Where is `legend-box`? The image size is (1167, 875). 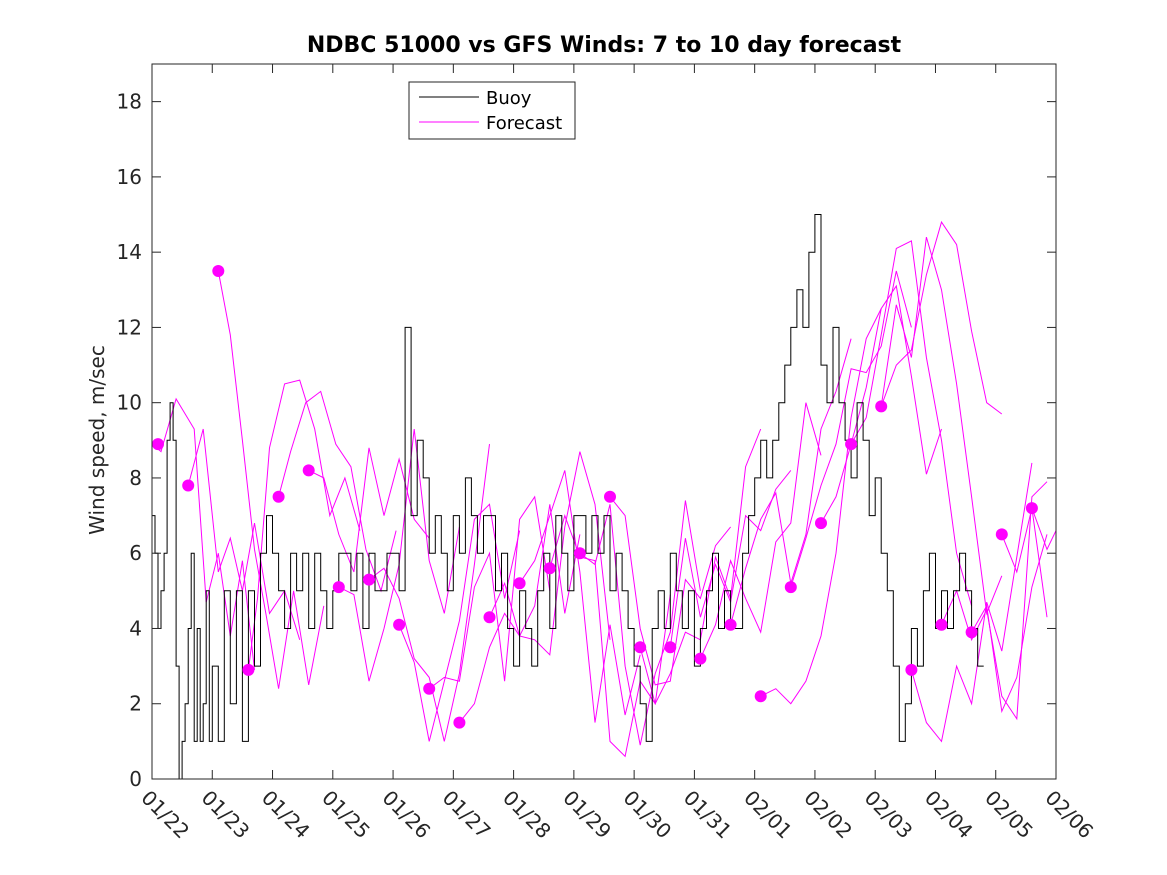
legend-box is located at coordinates (492, 110).